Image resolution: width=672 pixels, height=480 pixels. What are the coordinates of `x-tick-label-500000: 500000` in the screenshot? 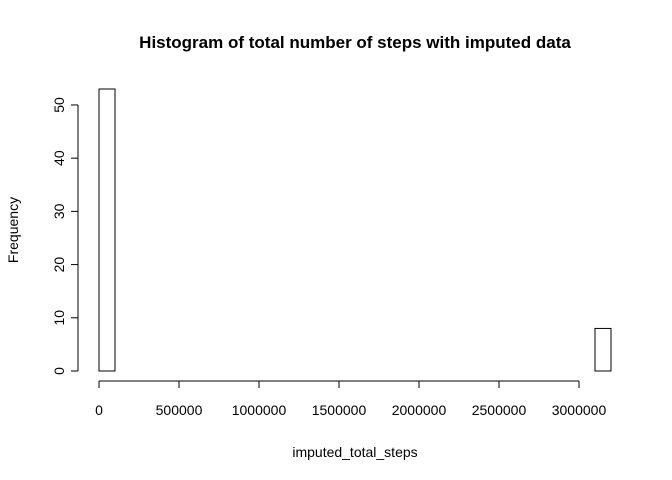 It's located at (179, 410).